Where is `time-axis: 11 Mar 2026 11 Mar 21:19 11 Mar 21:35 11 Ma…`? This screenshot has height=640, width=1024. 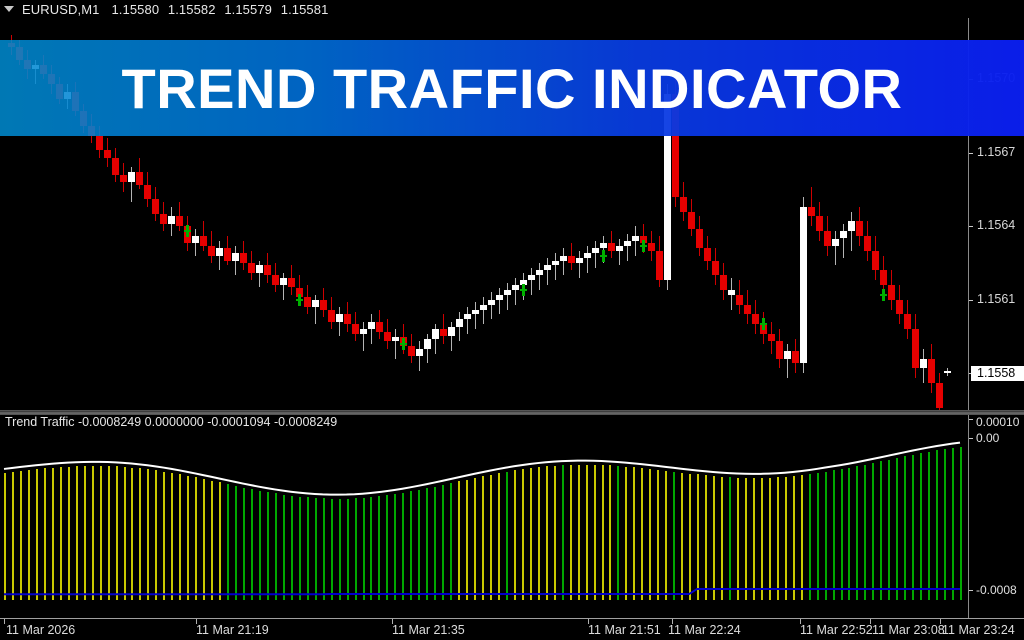
time-axis: 11 Mar 2026 11 Mar 21:19 11 Mar 21:35 11 Ma… is located at coordinates (512, 629).